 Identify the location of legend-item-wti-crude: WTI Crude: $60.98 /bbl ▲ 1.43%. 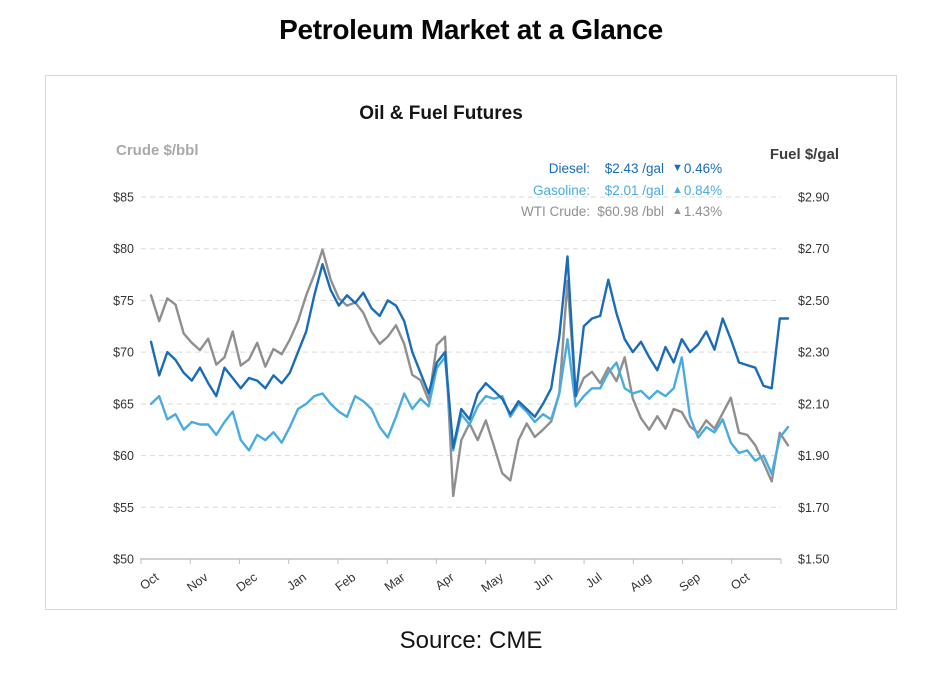
(604, 212).